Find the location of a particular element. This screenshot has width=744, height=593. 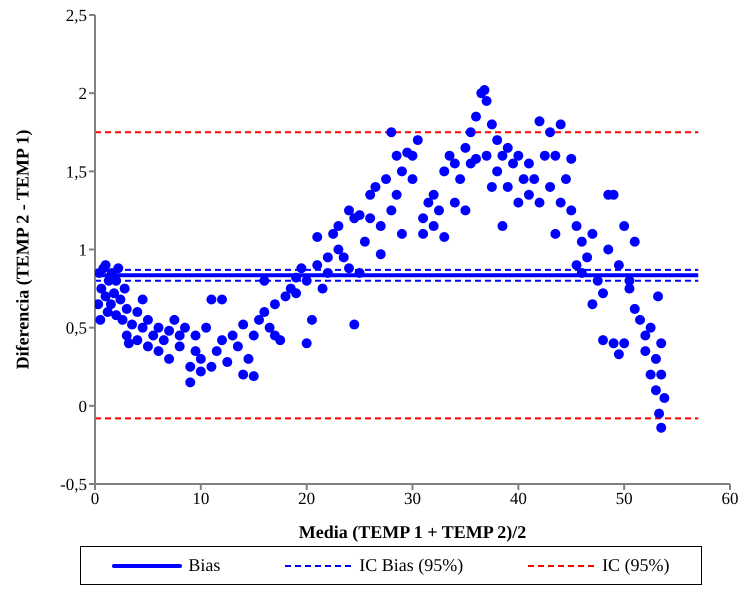

x-tick-label: 50 is located at coordinates (624, 498).